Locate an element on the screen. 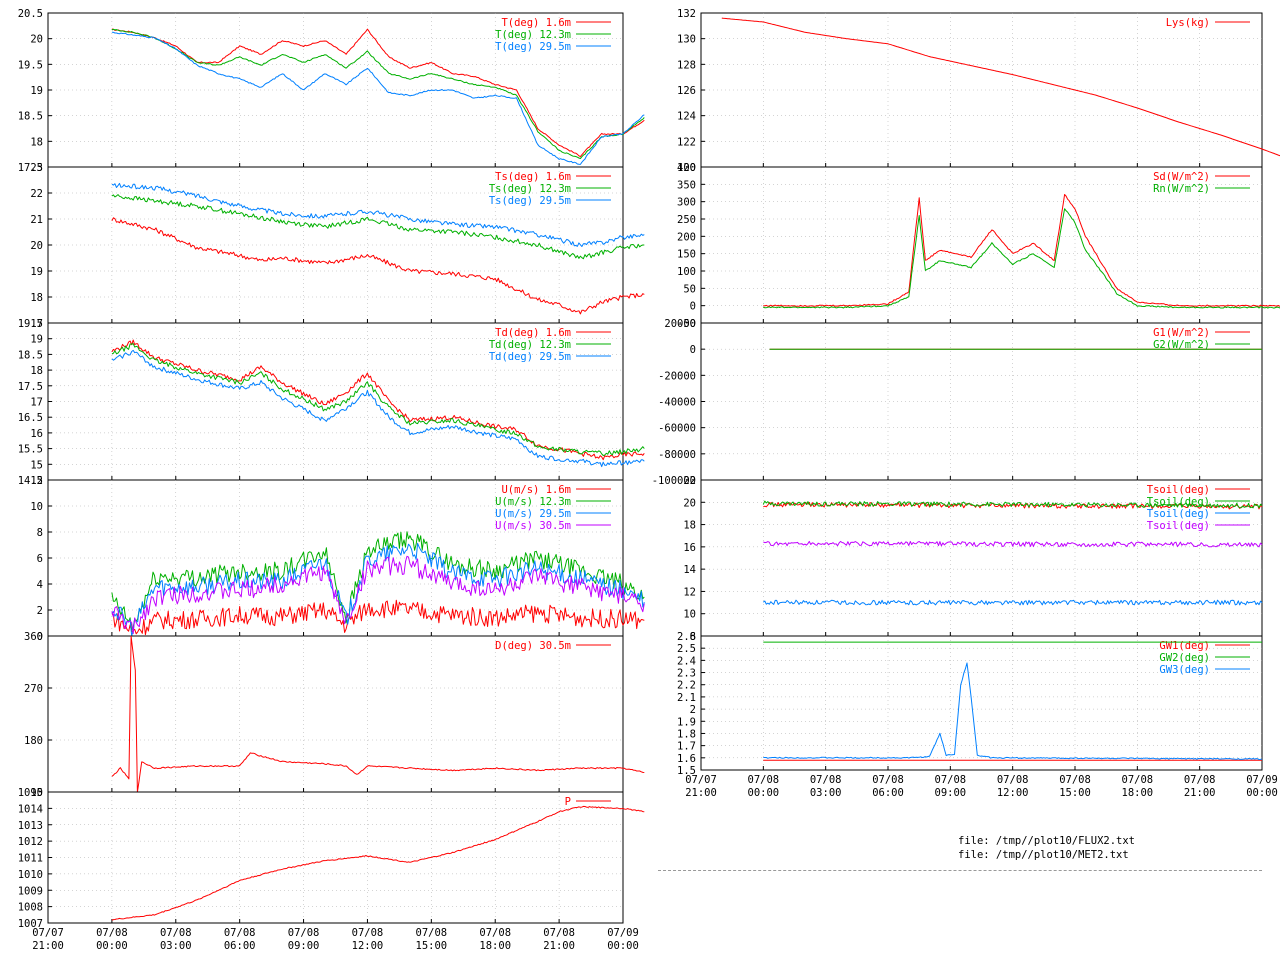 This screenshot has height=960, width=1280. soil-temperature-legend-label-3: Tsoil(deg) is located at coordinates (1178, 526).